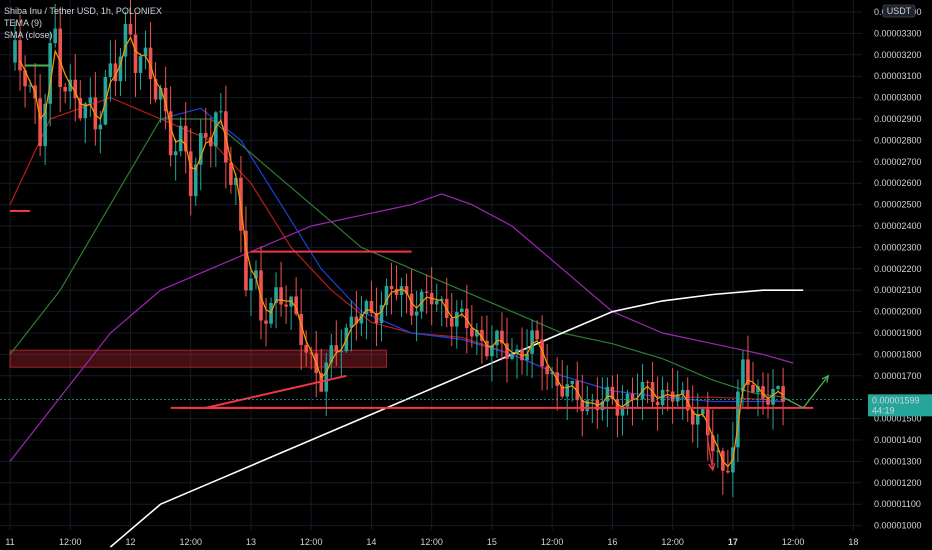  I want to click on indicator-tema: TEMA (9), so click(23, 23).